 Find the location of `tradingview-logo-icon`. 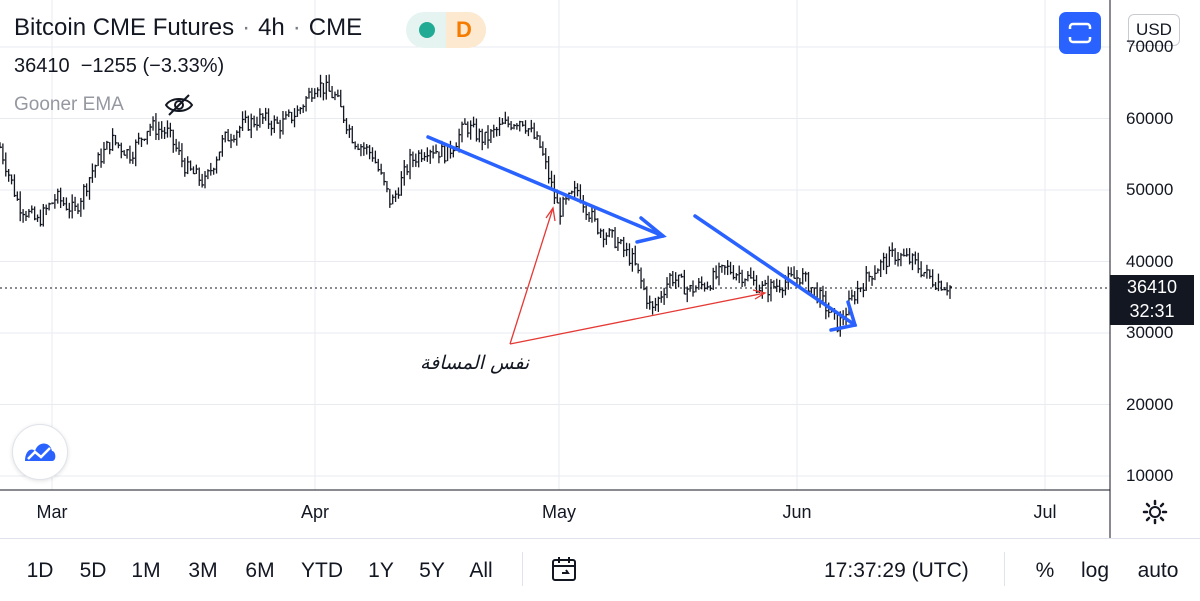

tradingview-logo-icon is located at coordinates (40, 452).